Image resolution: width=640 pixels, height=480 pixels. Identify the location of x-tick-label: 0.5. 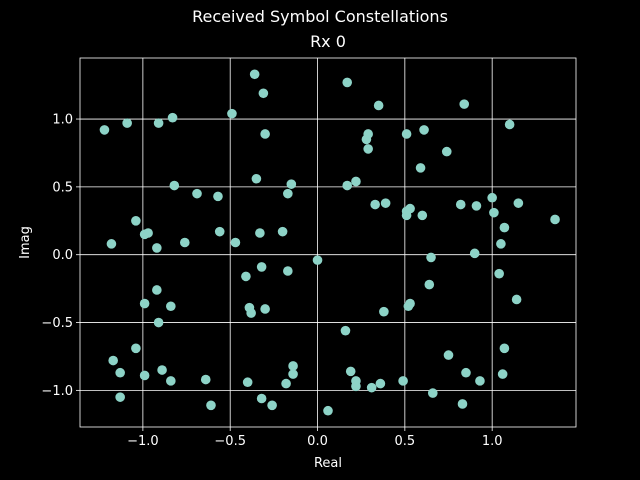
(405, 441).